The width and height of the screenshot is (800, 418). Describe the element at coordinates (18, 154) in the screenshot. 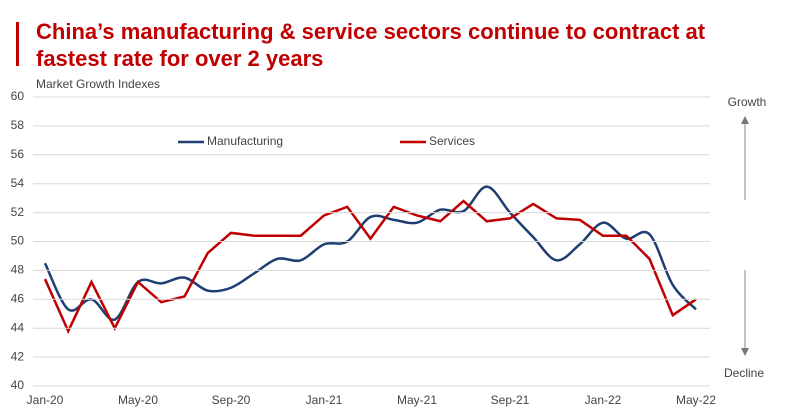

I see `y-tick-label: 56` at that location.